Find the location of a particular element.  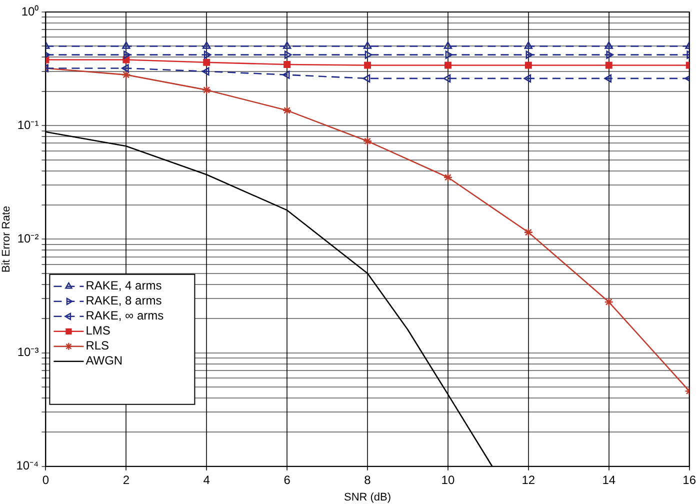

x-tick-label: 4 is located at coordinates (206, 479).